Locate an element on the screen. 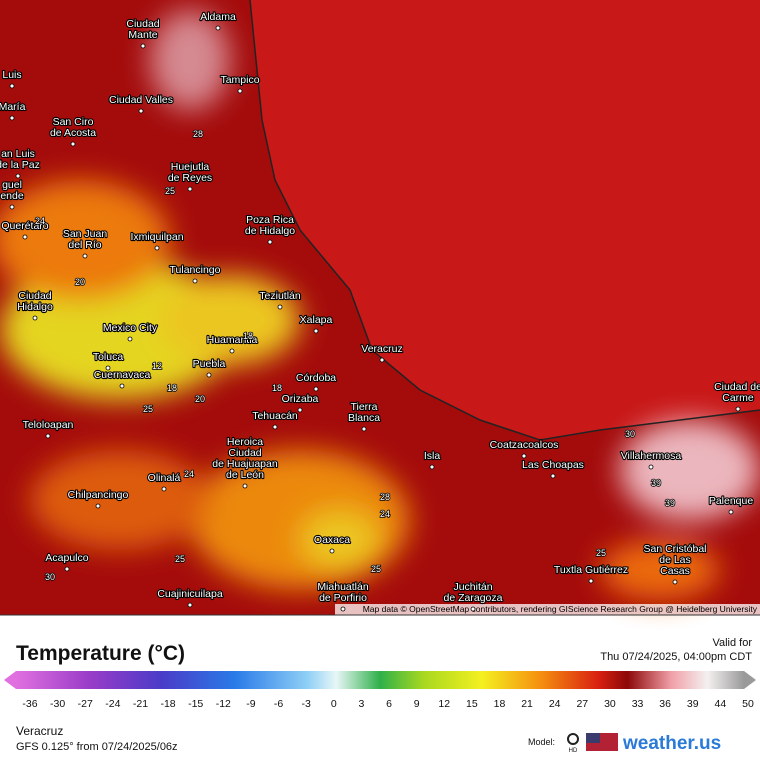 This screenshot has width=760, height=765. city-label: Heroica is located at coordinates (245, 442).